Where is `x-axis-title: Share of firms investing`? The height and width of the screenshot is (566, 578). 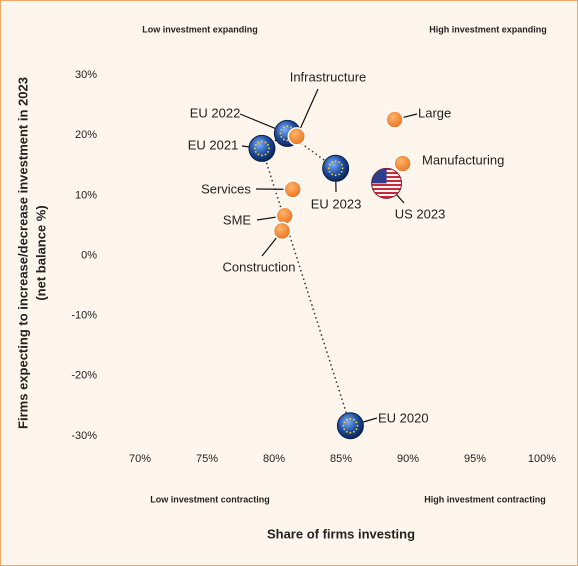 x-axis-title: Share of firms investing is located at coordinates (341, 533).